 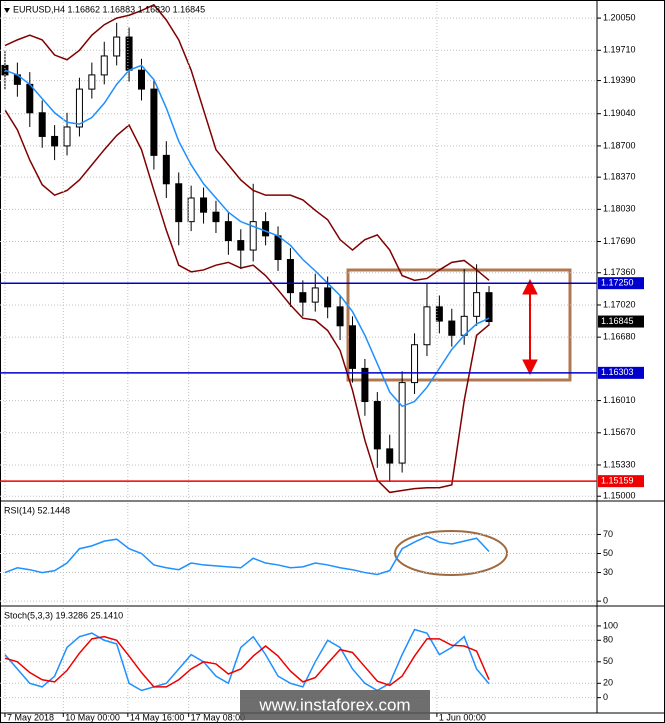 I want to click on y-tick-label: 1.20050, so click(x=619, y=17).